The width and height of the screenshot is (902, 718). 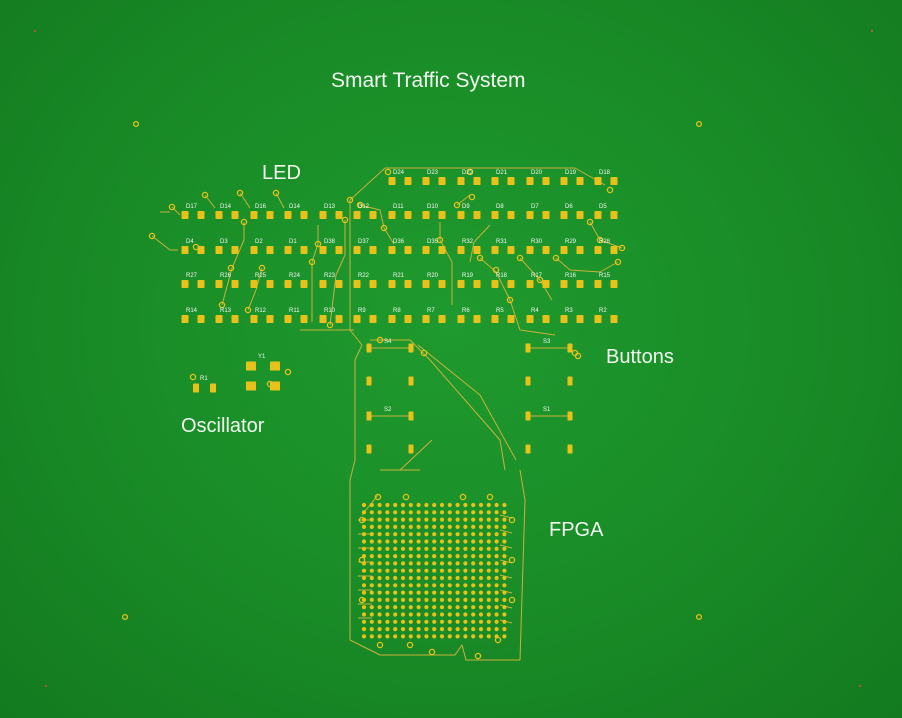 I want to click on designator: R2, so click(x=603, y=311).